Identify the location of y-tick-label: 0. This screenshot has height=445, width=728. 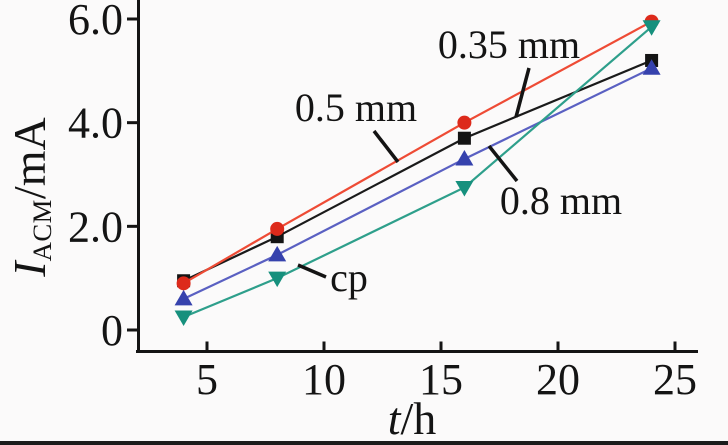
(112, 330).